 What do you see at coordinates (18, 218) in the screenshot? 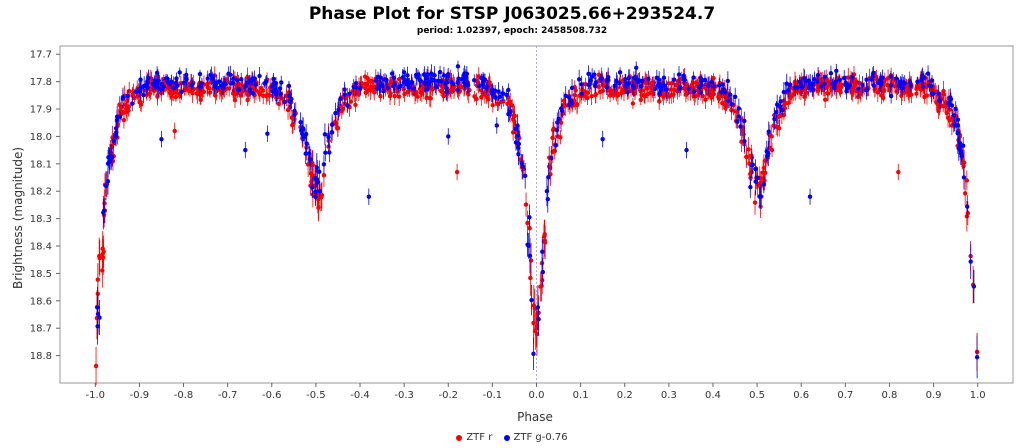
I see `y-axis-title: Brightness (magnitude)` at bounding box center [18, 218].